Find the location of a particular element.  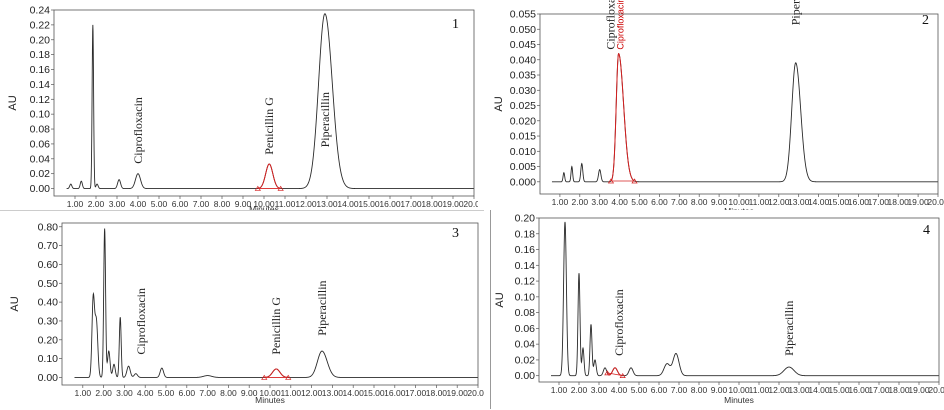

y-tick-label: 0.010 is located at coordinates (523, 152).